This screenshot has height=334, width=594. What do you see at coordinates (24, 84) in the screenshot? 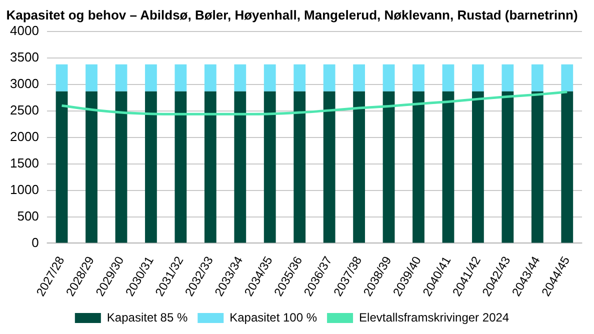
I see `y-tick-label: 3000` at bounding box center [24, 84].